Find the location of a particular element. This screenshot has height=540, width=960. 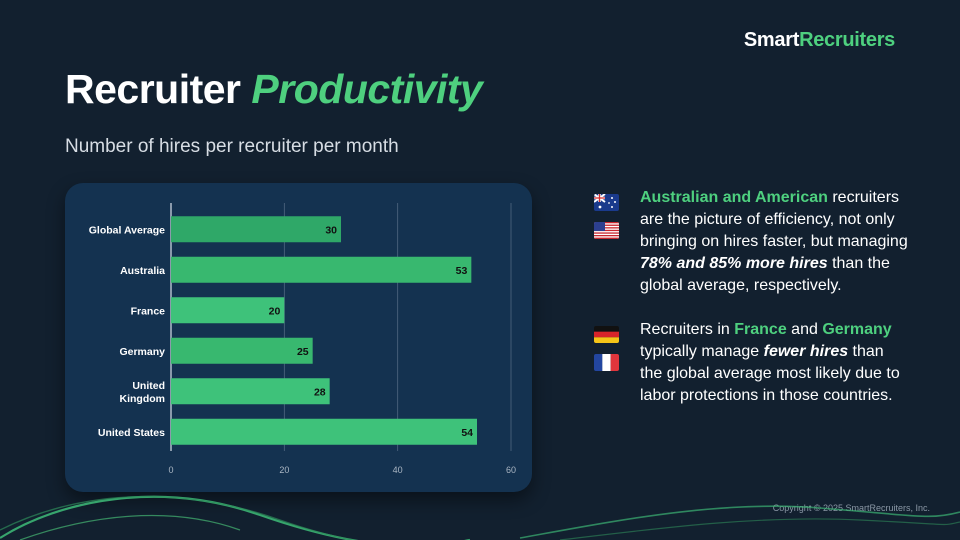

brand-logo-part2: Recruiters is located at coordinates (847, 40).